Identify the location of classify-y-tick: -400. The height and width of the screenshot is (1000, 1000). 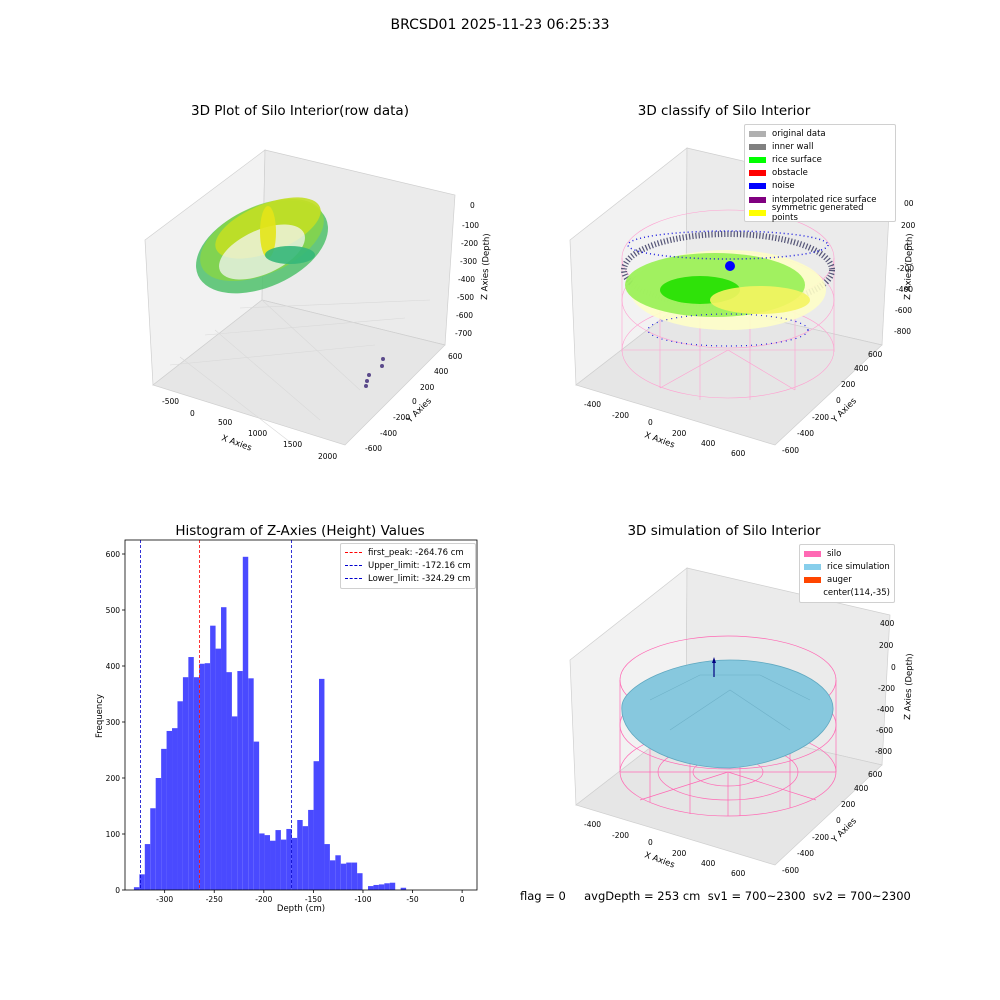
(805, 433).